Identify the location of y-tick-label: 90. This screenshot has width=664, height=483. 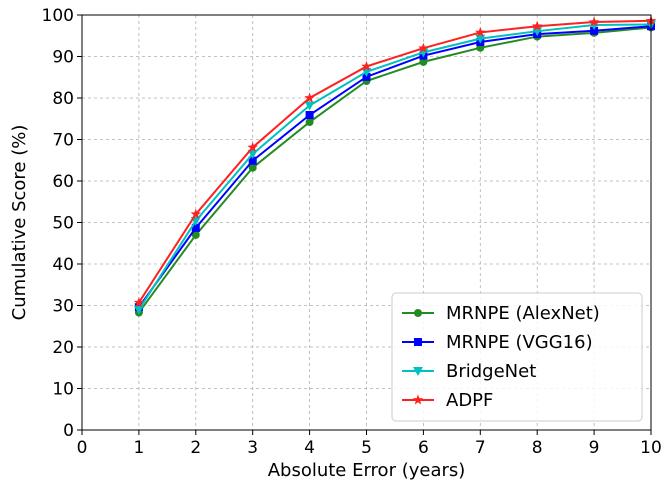
(63, 58).